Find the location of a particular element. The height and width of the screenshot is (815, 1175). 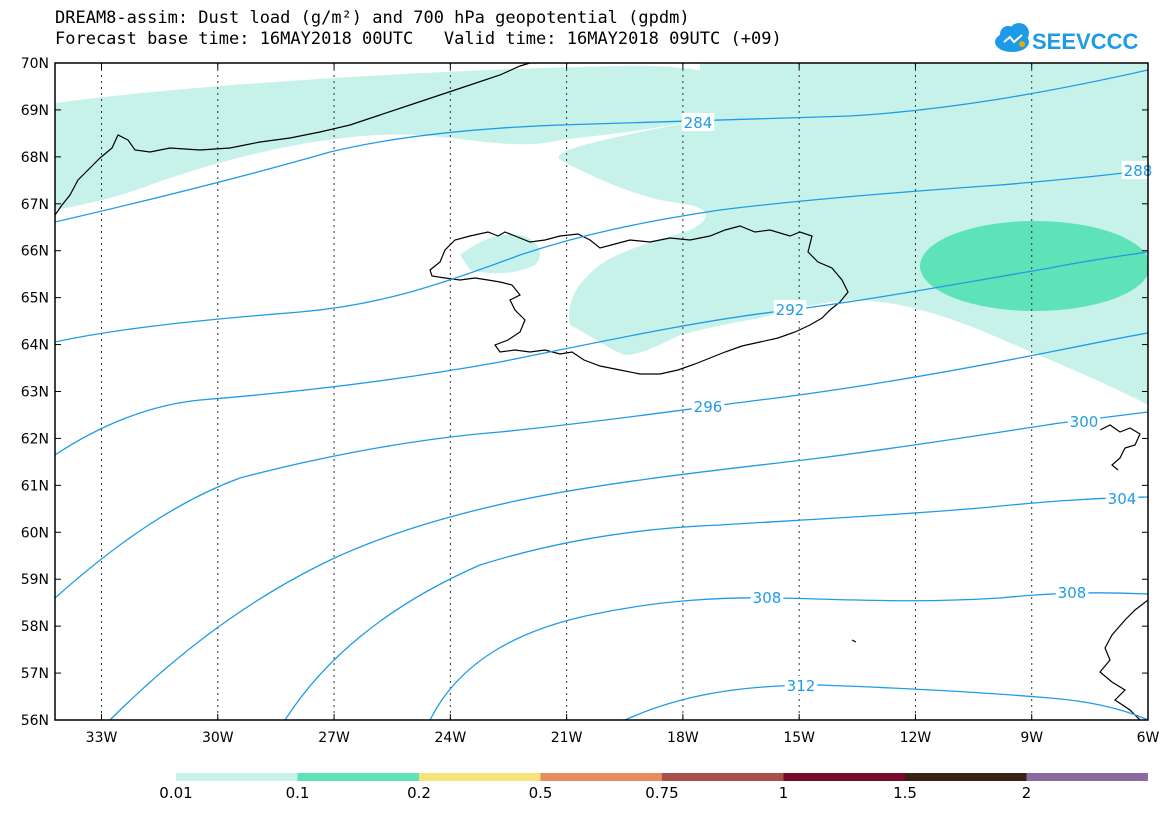

colorbar-label: 1.5 is located at coordinates (905, 793).